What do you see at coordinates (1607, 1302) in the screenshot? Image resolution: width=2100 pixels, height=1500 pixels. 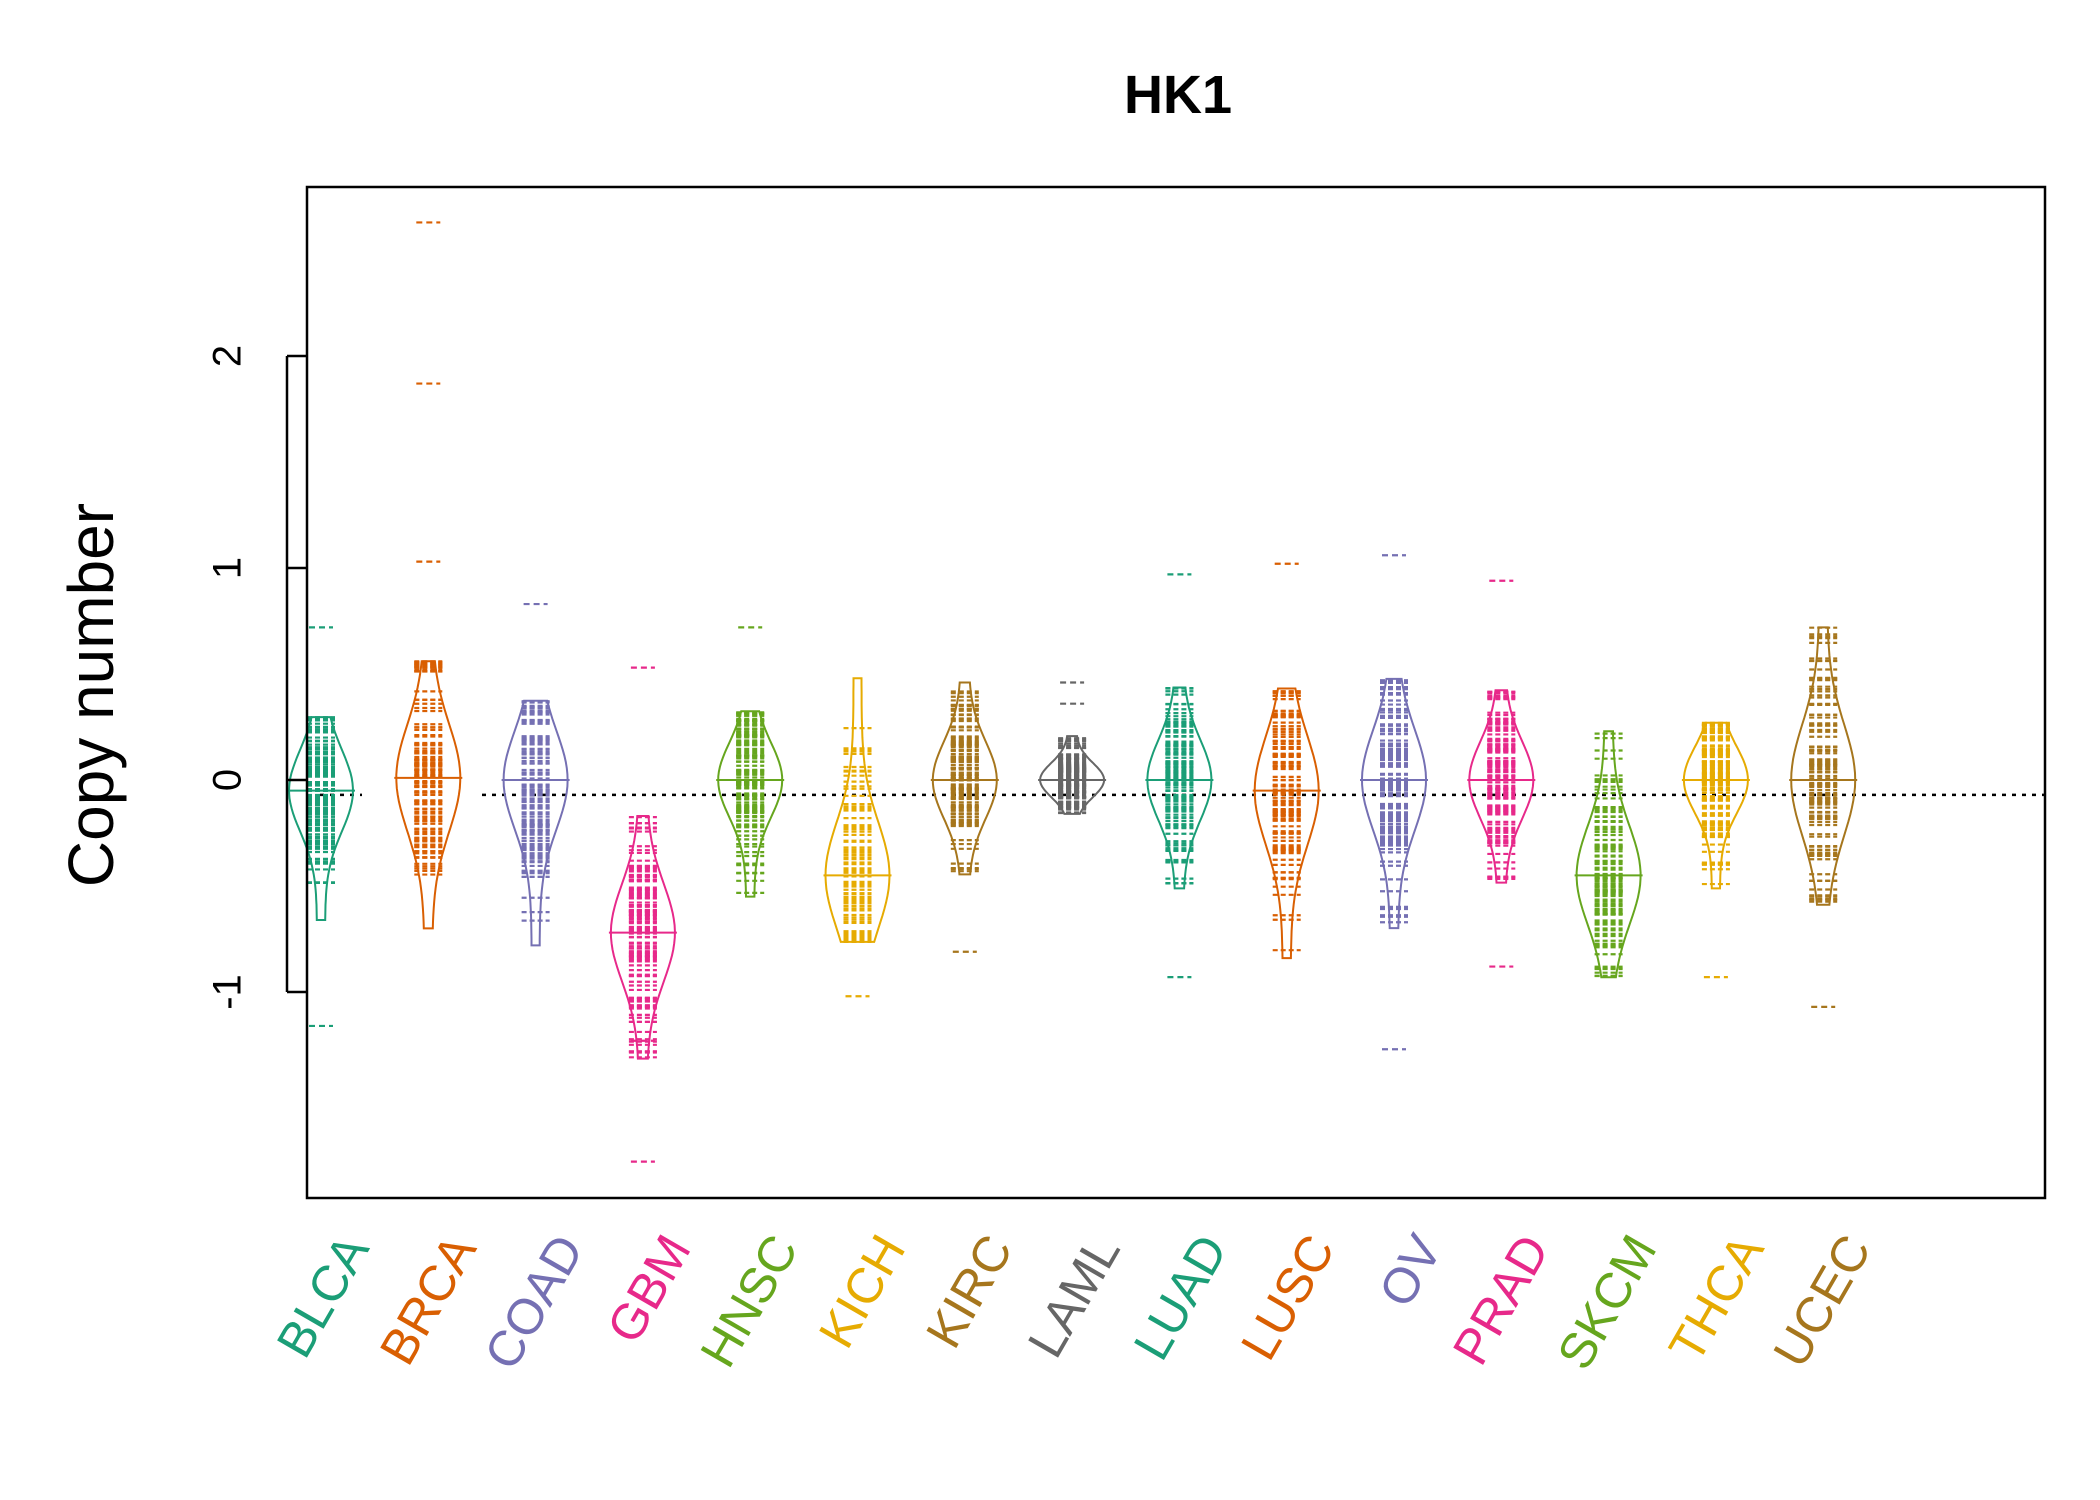 I see `x-tick-label: SKCM` at bounding box center [1607, 1302].